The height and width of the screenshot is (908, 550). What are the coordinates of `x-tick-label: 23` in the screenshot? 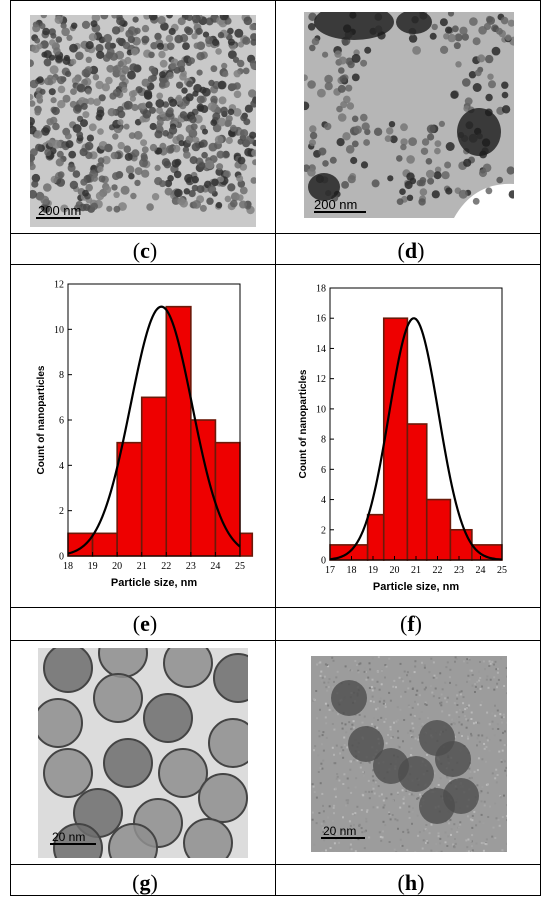 It's located at (191, 566).